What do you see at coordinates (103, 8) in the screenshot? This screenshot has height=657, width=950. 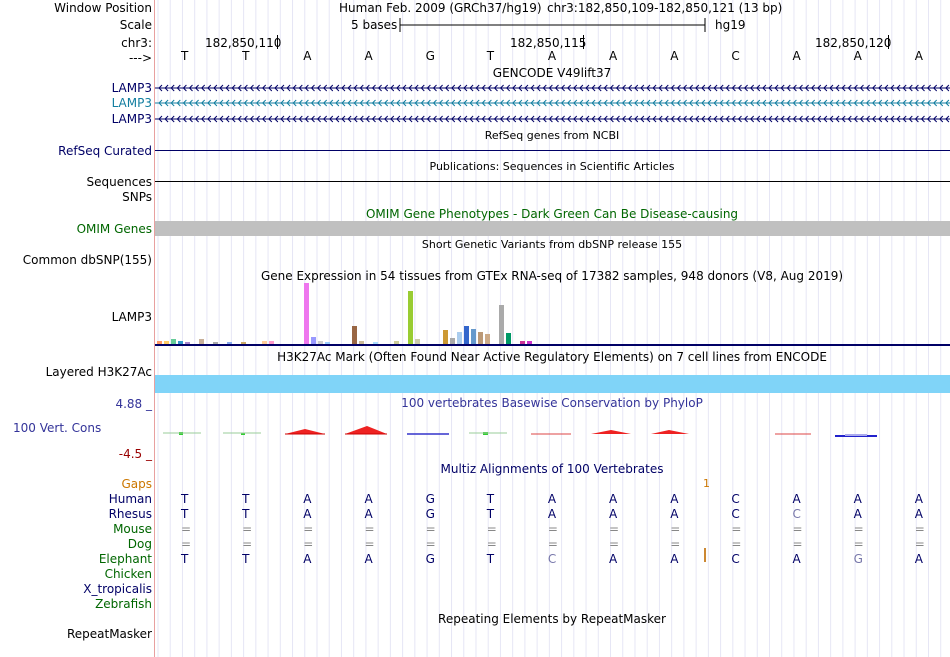 I see `track-label-window-position: Window Position` at bounding box center [103, 8].